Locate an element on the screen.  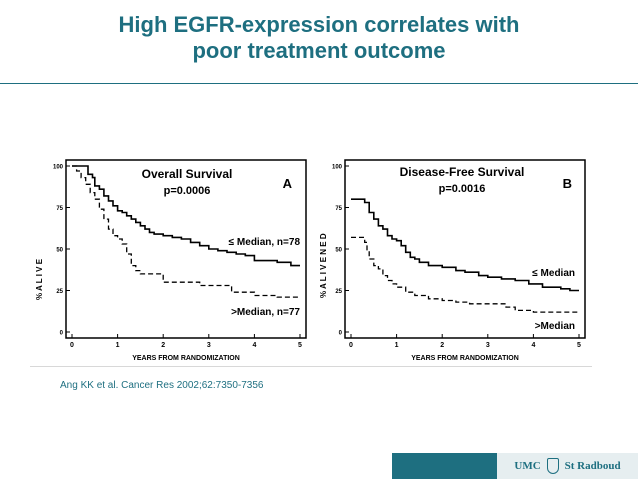
footer-band is located at coordinates (444, 466).